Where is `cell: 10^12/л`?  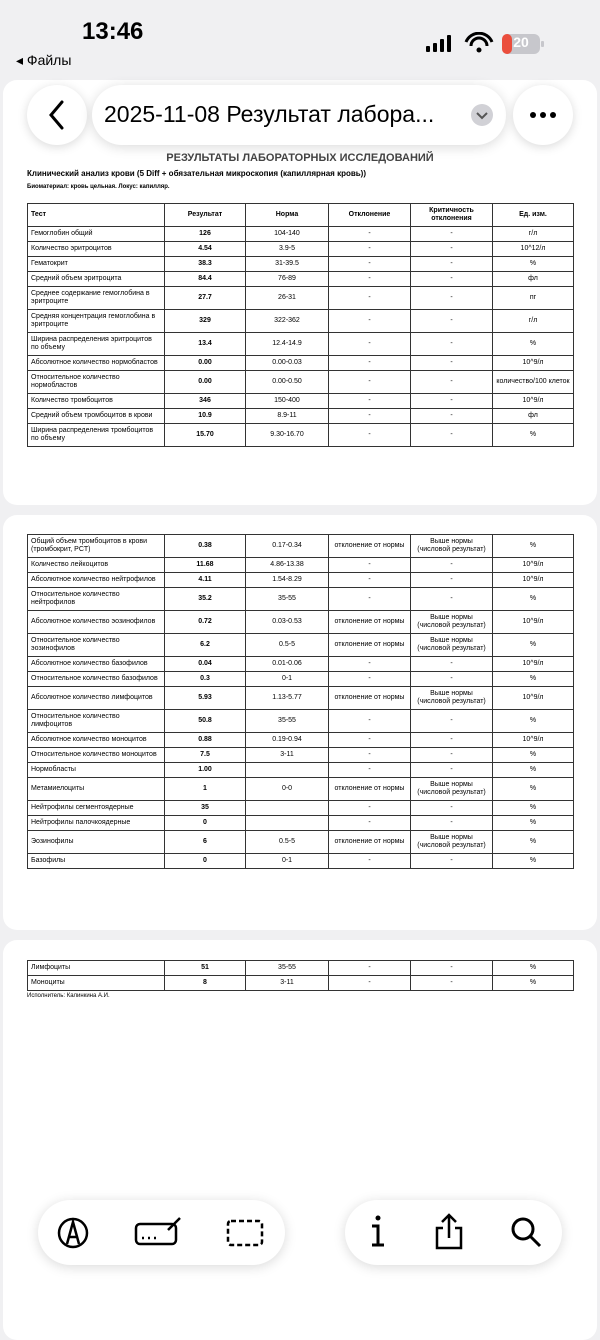
cell: 10^12/л is located at coordinates (533, 249).